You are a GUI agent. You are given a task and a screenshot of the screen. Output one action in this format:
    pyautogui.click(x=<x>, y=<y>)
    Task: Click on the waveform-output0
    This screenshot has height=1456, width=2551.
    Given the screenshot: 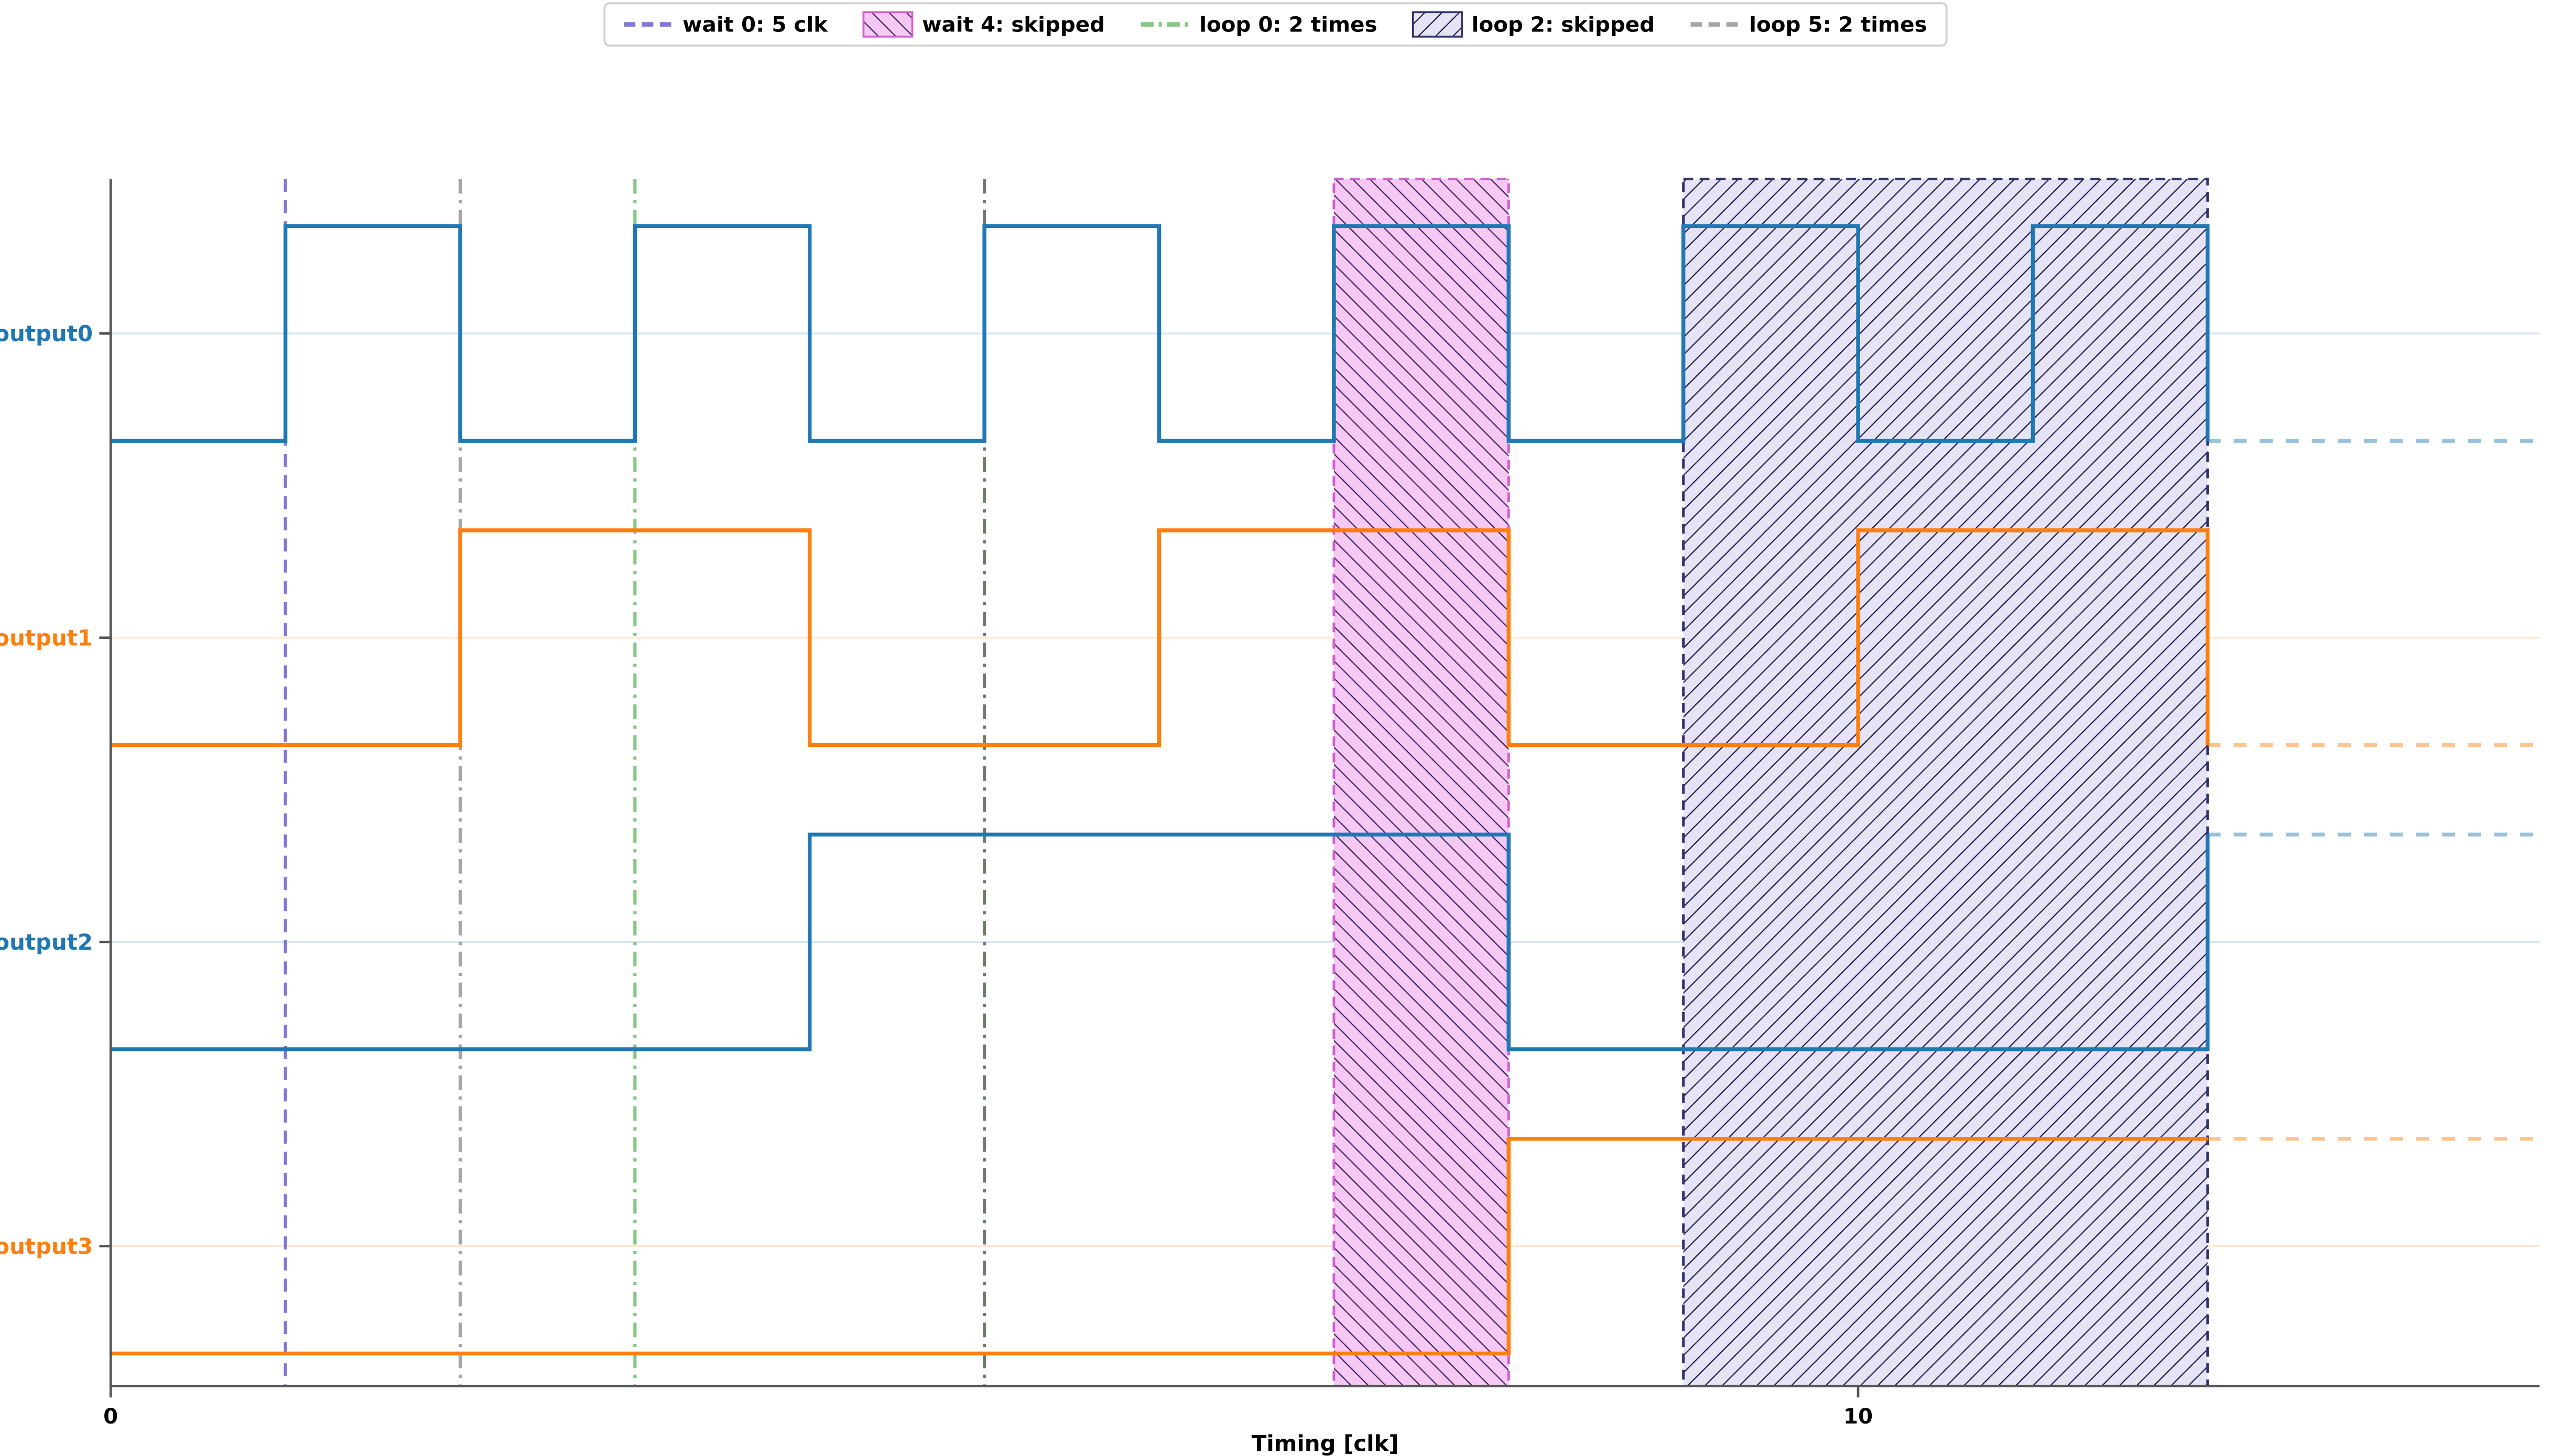 What is the action you would take?
    pyautogui.click(x=1161, y=334)
    